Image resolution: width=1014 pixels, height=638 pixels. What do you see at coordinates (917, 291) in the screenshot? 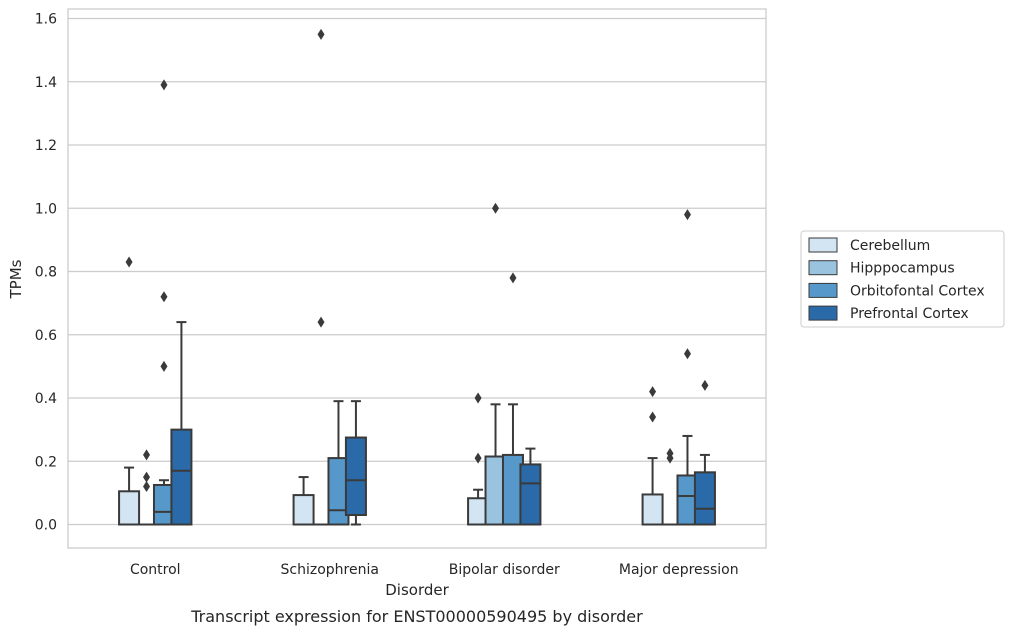
I see `legend-label: Orbitofontal Cortex` at bounding box center [917, 291].